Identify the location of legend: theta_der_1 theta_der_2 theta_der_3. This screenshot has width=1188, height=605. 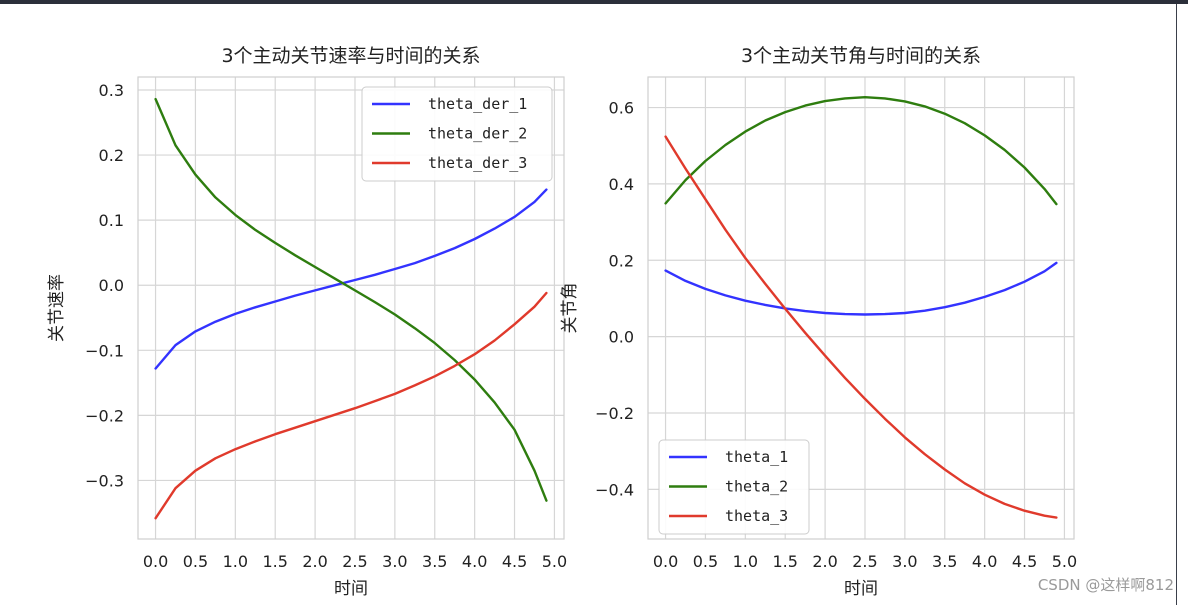
(457, 134).